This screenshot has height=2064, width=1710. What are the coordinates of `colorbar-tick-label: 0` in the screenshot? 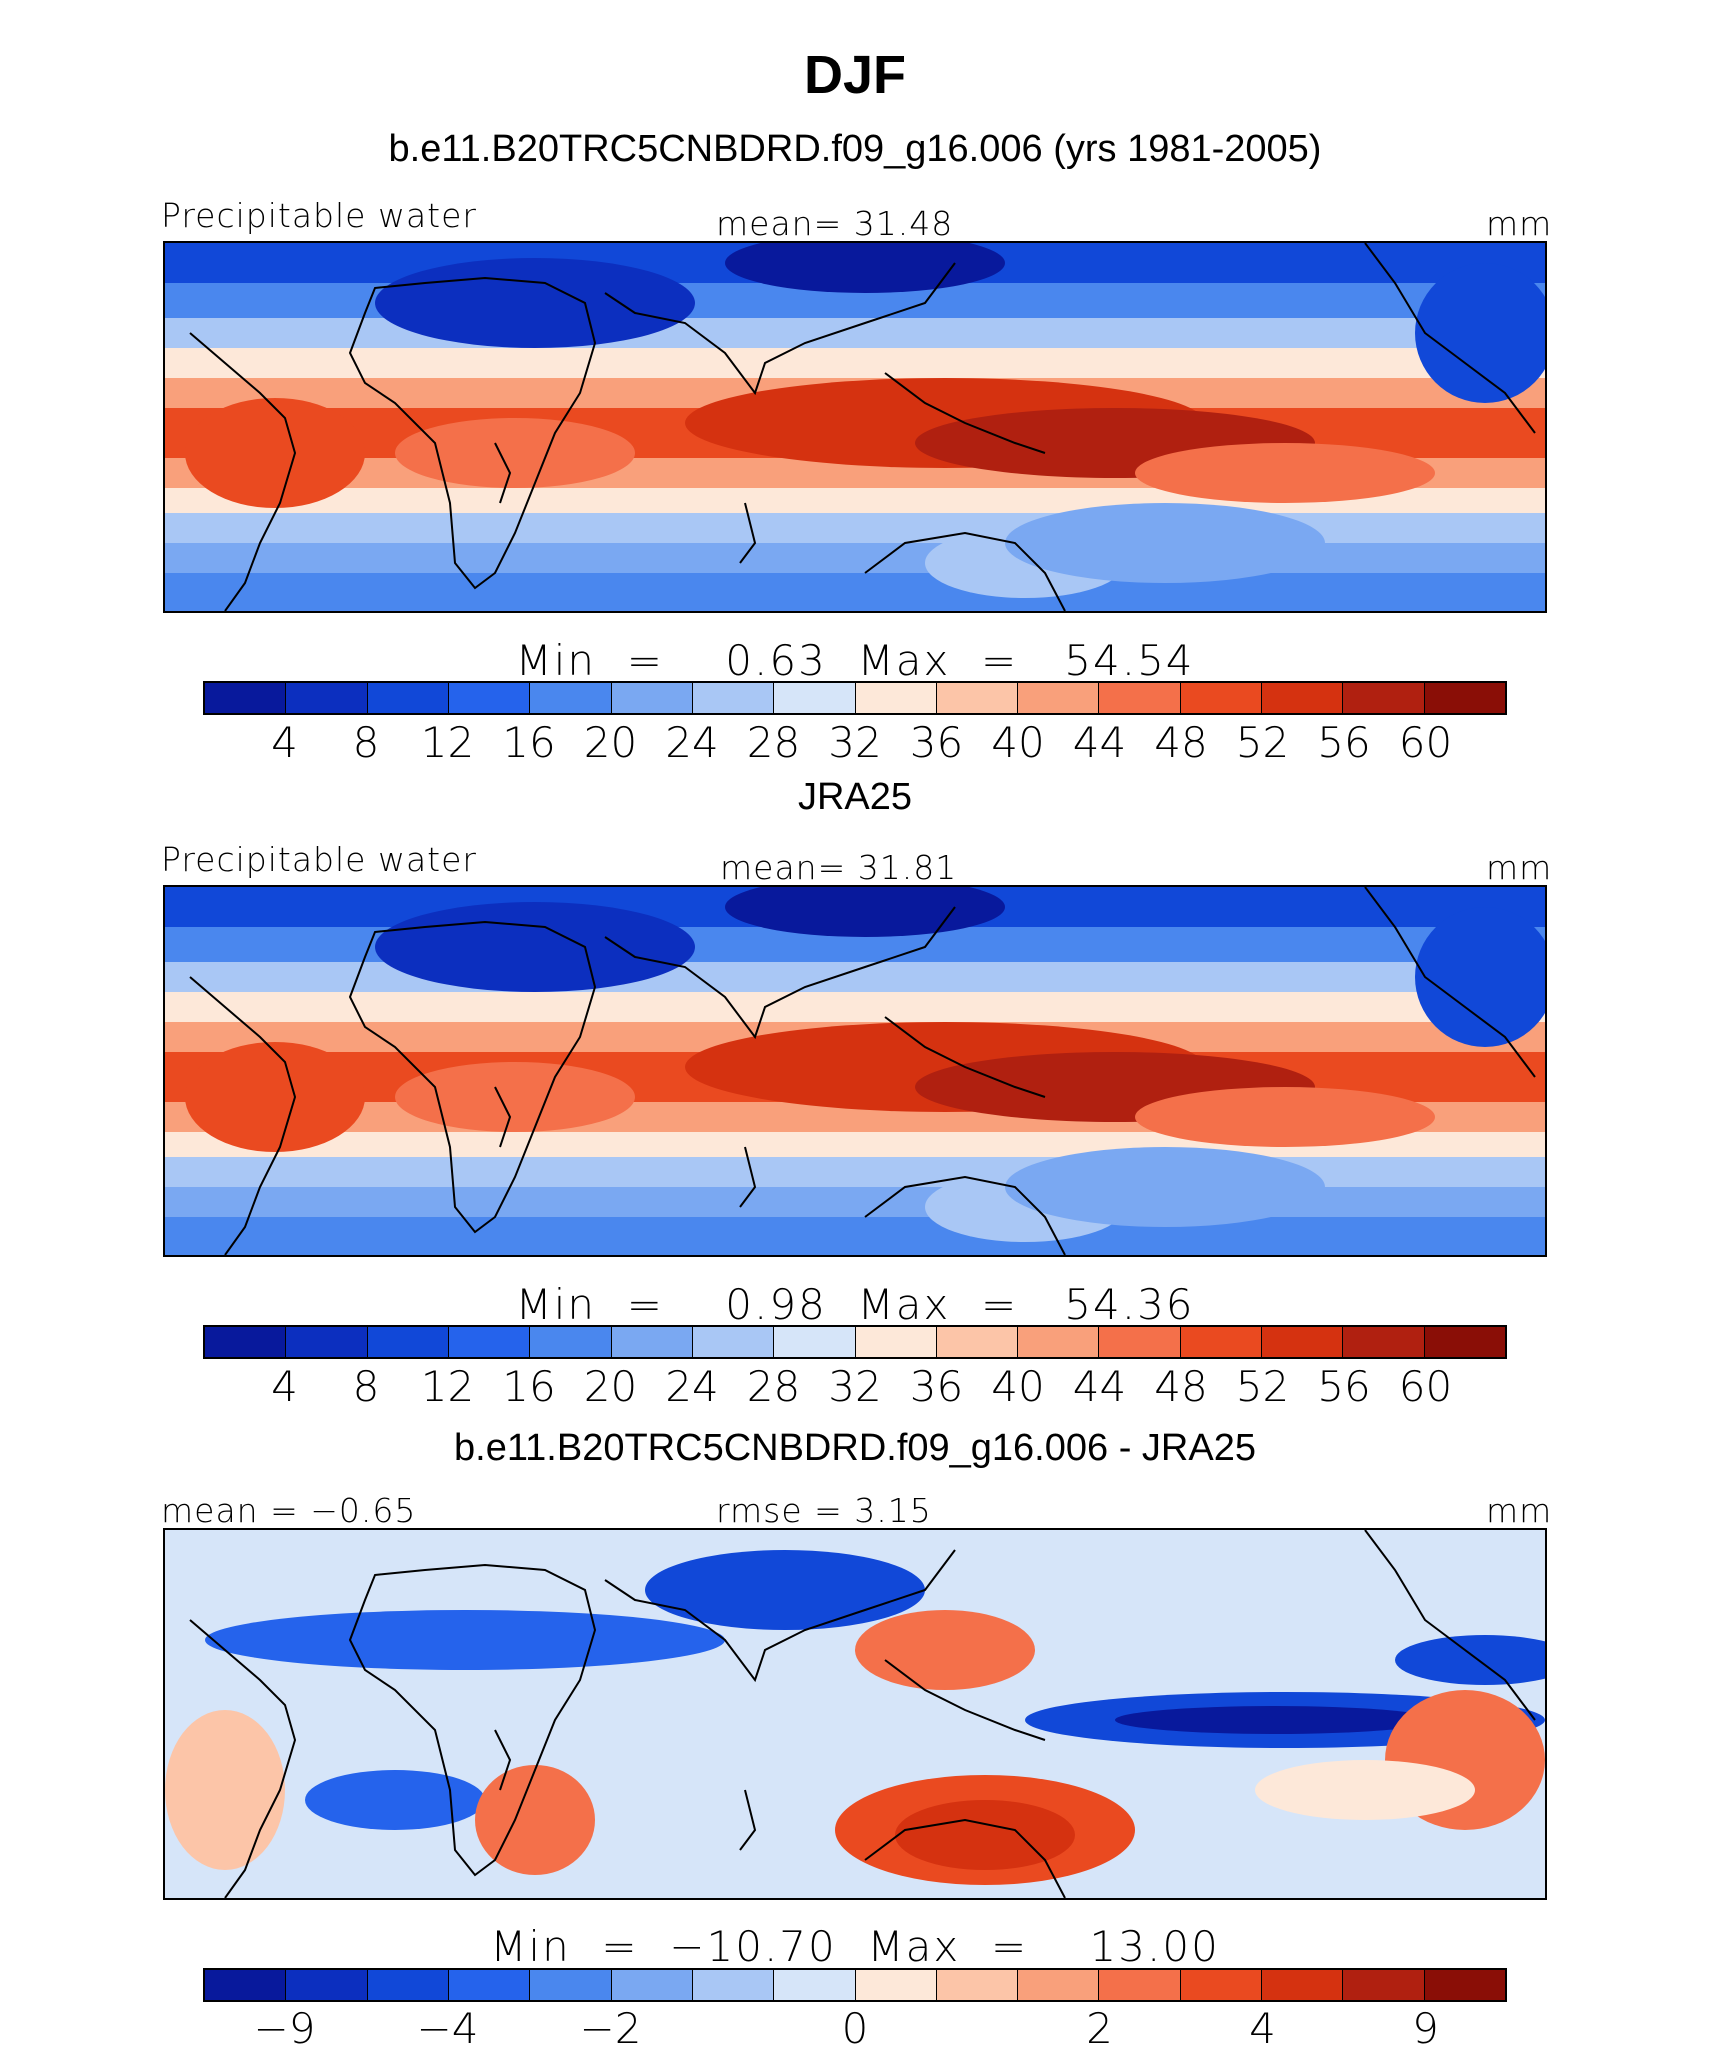 It's located at (855, 2028).